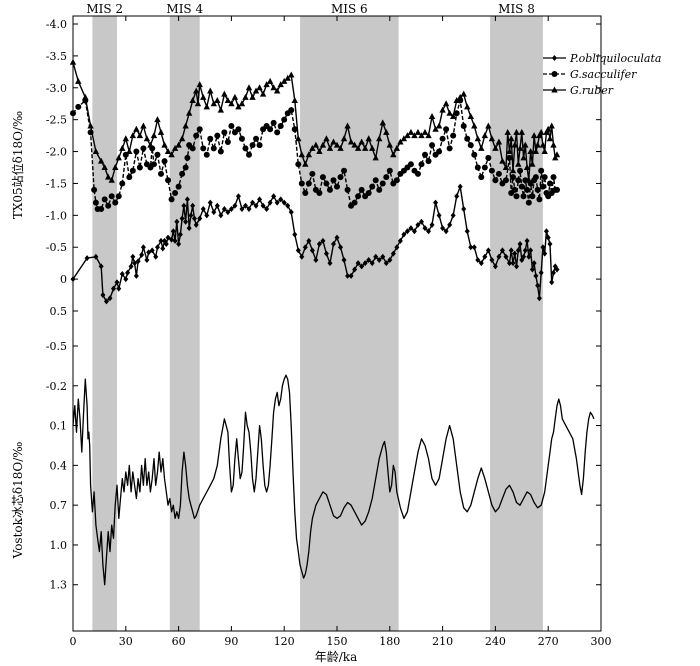 The width and height of the screenshot is (700, 666). Describe the element at coordinates (18, 501) in the screenshot. I see `bottom-y-axis-label: Vostok冰芯δ18O/‰` at that location.